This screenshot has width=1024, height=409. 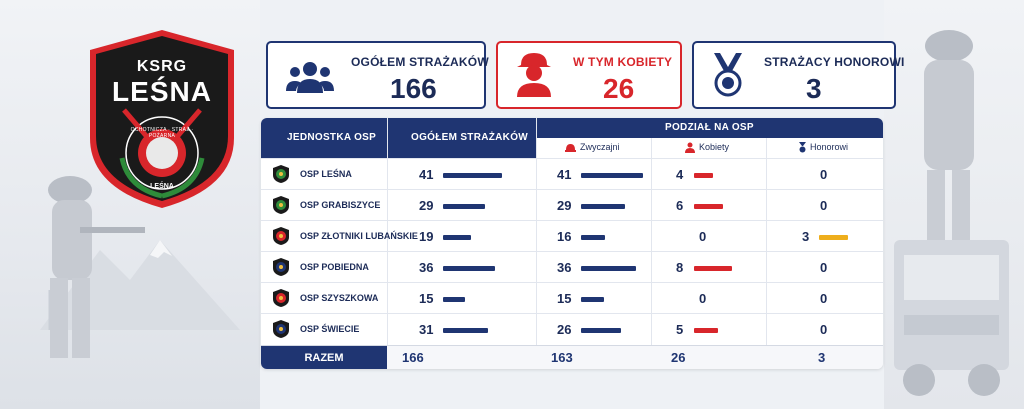 I want to click on medal-icon, so click(x=728, y=75).